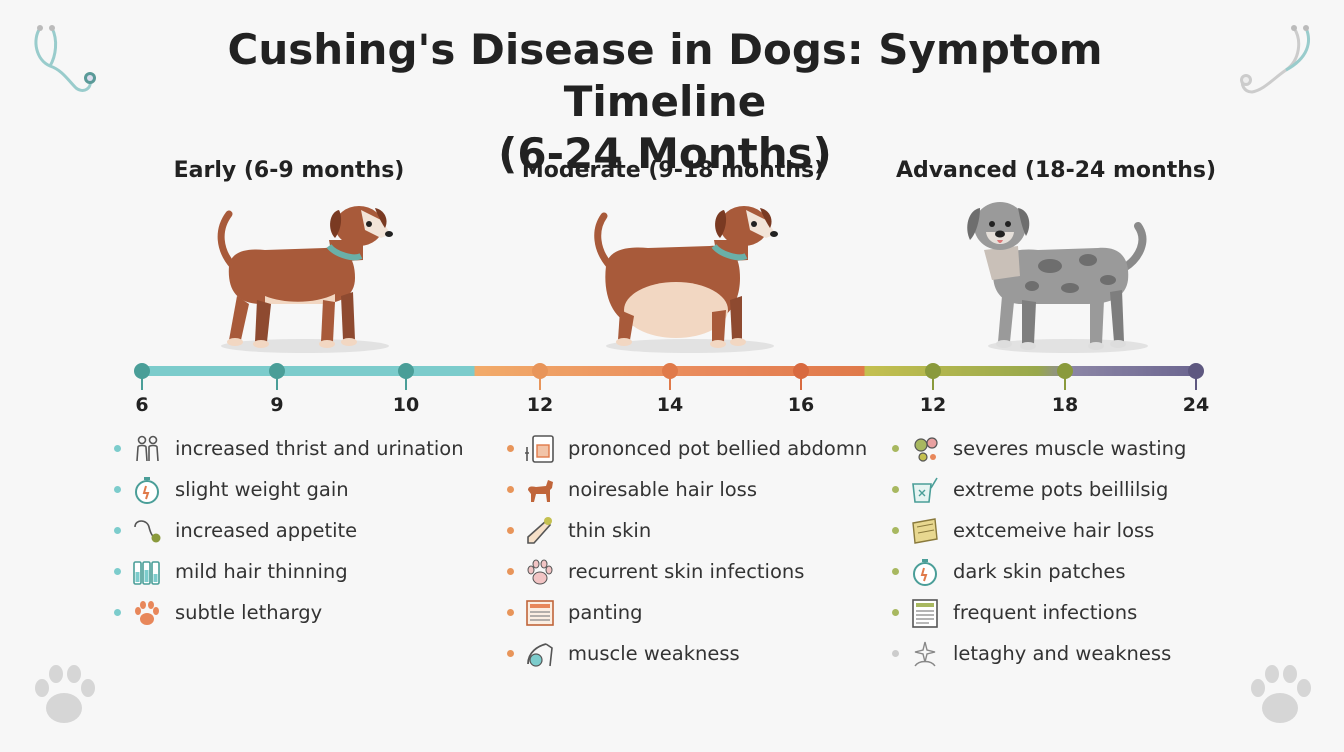 The image size is (1344, 752). Describe the element at coordinates (1196, 405) in the screenshot. I see `tick-label: 24` at that location.